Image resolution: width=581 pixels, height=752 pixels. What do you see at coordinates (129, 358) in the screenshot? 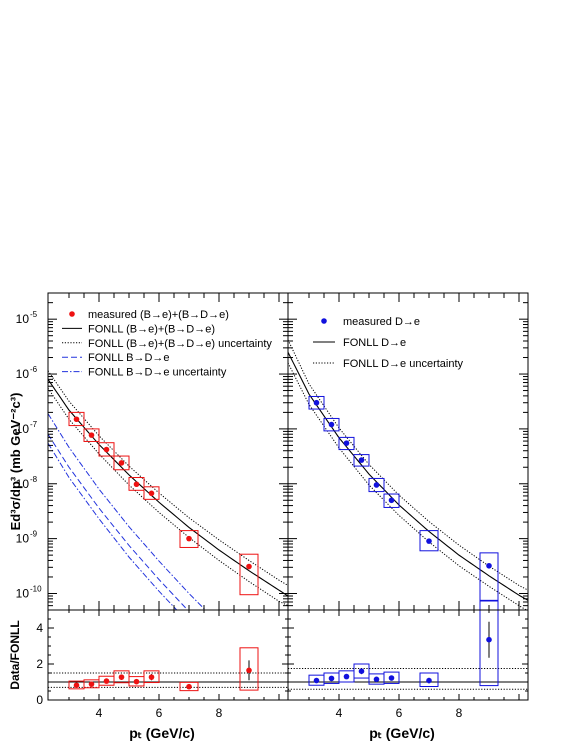
I see `legend-label: FONLL B→D→e` at bounding box center [129, 358].